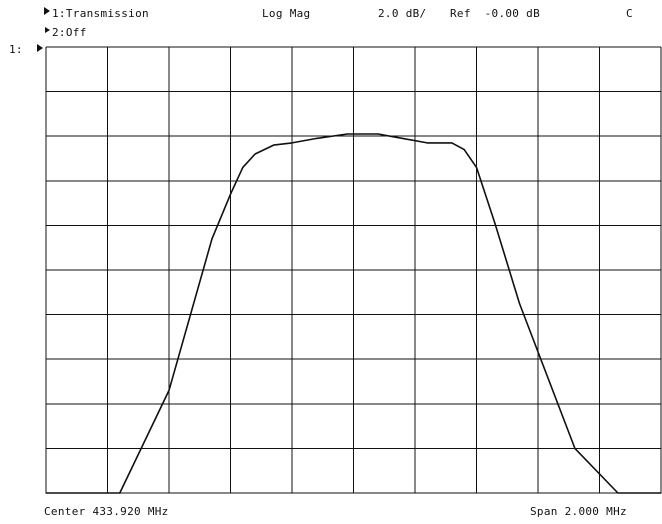  What do you see at coordinates (16, 49) in the screenshot?
I see `reference-position-label: 1:` at bounding box center [16, 49].